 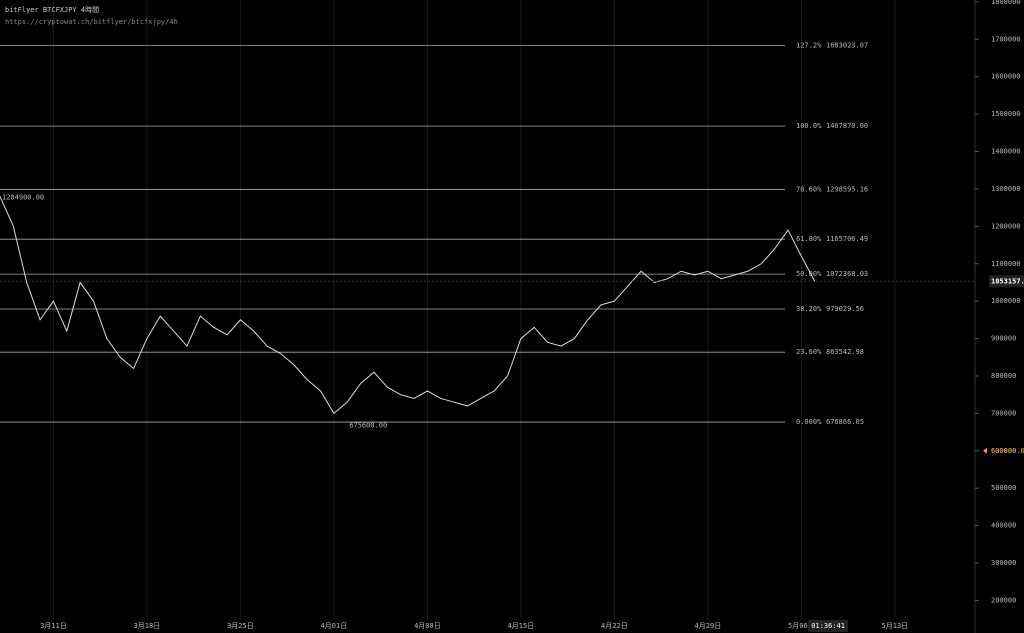 What do you see at coordinates (53, 626) in the screenshot?
I see `x-tick-label: 3月11日` at bounding box center [53, 626].